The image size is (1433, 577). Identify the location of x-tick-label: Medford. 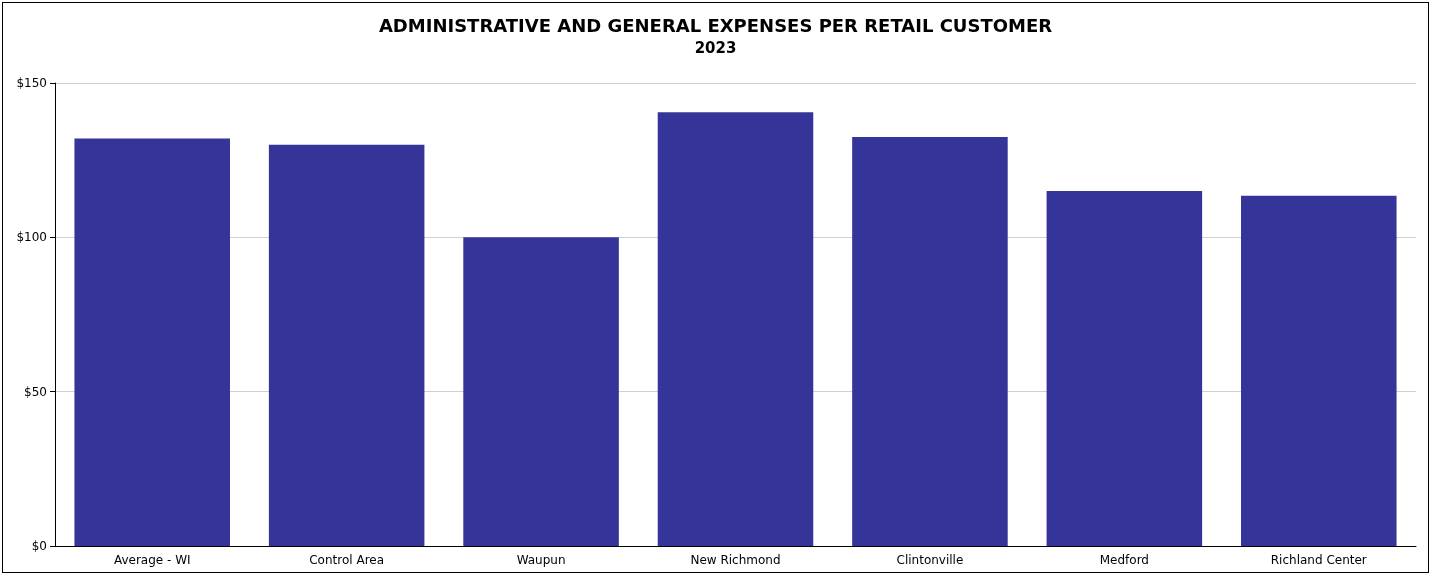
(1124, 560).